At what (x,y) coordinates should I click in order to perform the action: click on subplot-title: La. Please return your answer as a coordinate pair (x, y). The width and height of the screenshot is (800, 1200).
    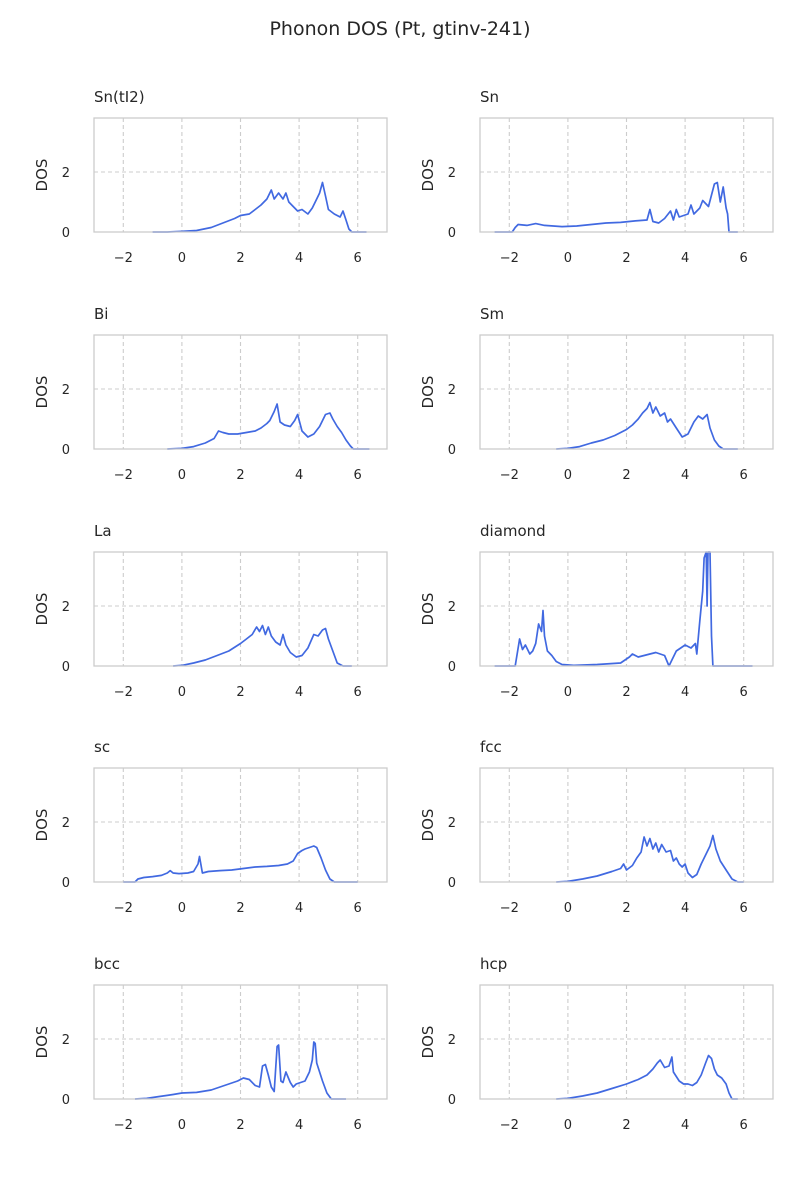
    Looking at the image, I should click on (103, 531).